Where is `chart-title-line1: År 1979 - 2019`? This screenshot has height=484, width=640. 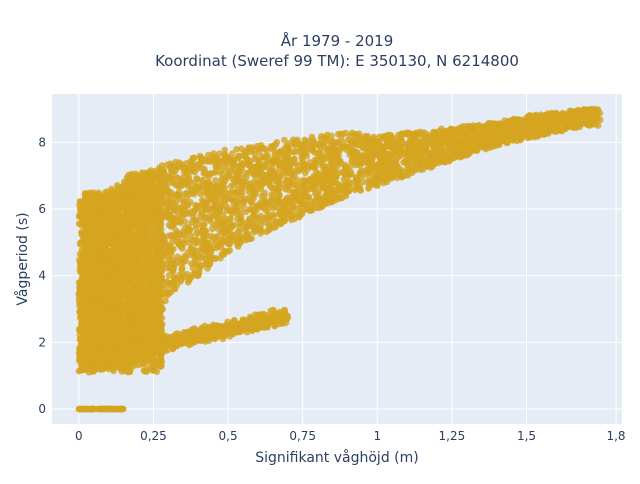
chart-title-line1: År 1979 - 2019 is located at coordinates (337, 40).